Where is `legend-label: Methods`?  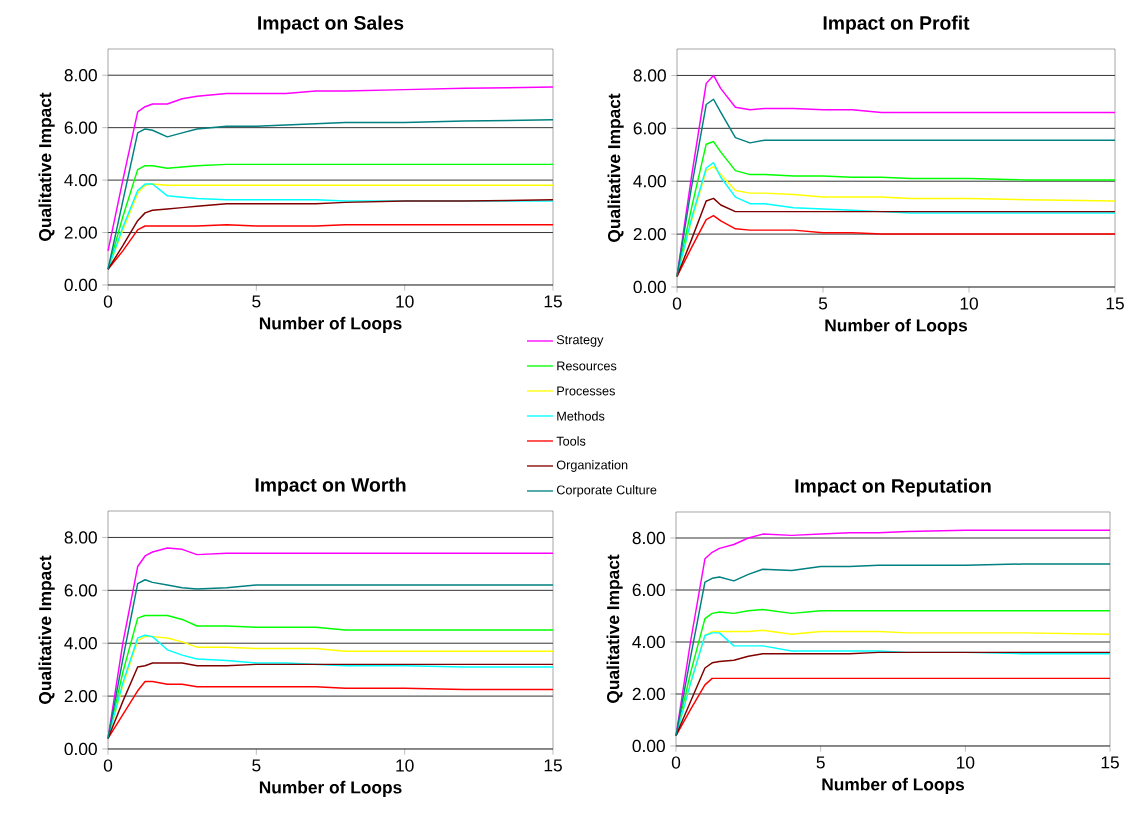
legend-label: Methods is located at coordinates (581, 416).